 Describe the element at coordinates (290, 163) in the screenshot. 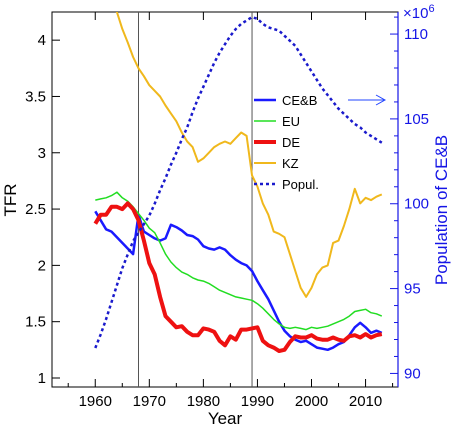

I see `legend-label: KZ` at that location.